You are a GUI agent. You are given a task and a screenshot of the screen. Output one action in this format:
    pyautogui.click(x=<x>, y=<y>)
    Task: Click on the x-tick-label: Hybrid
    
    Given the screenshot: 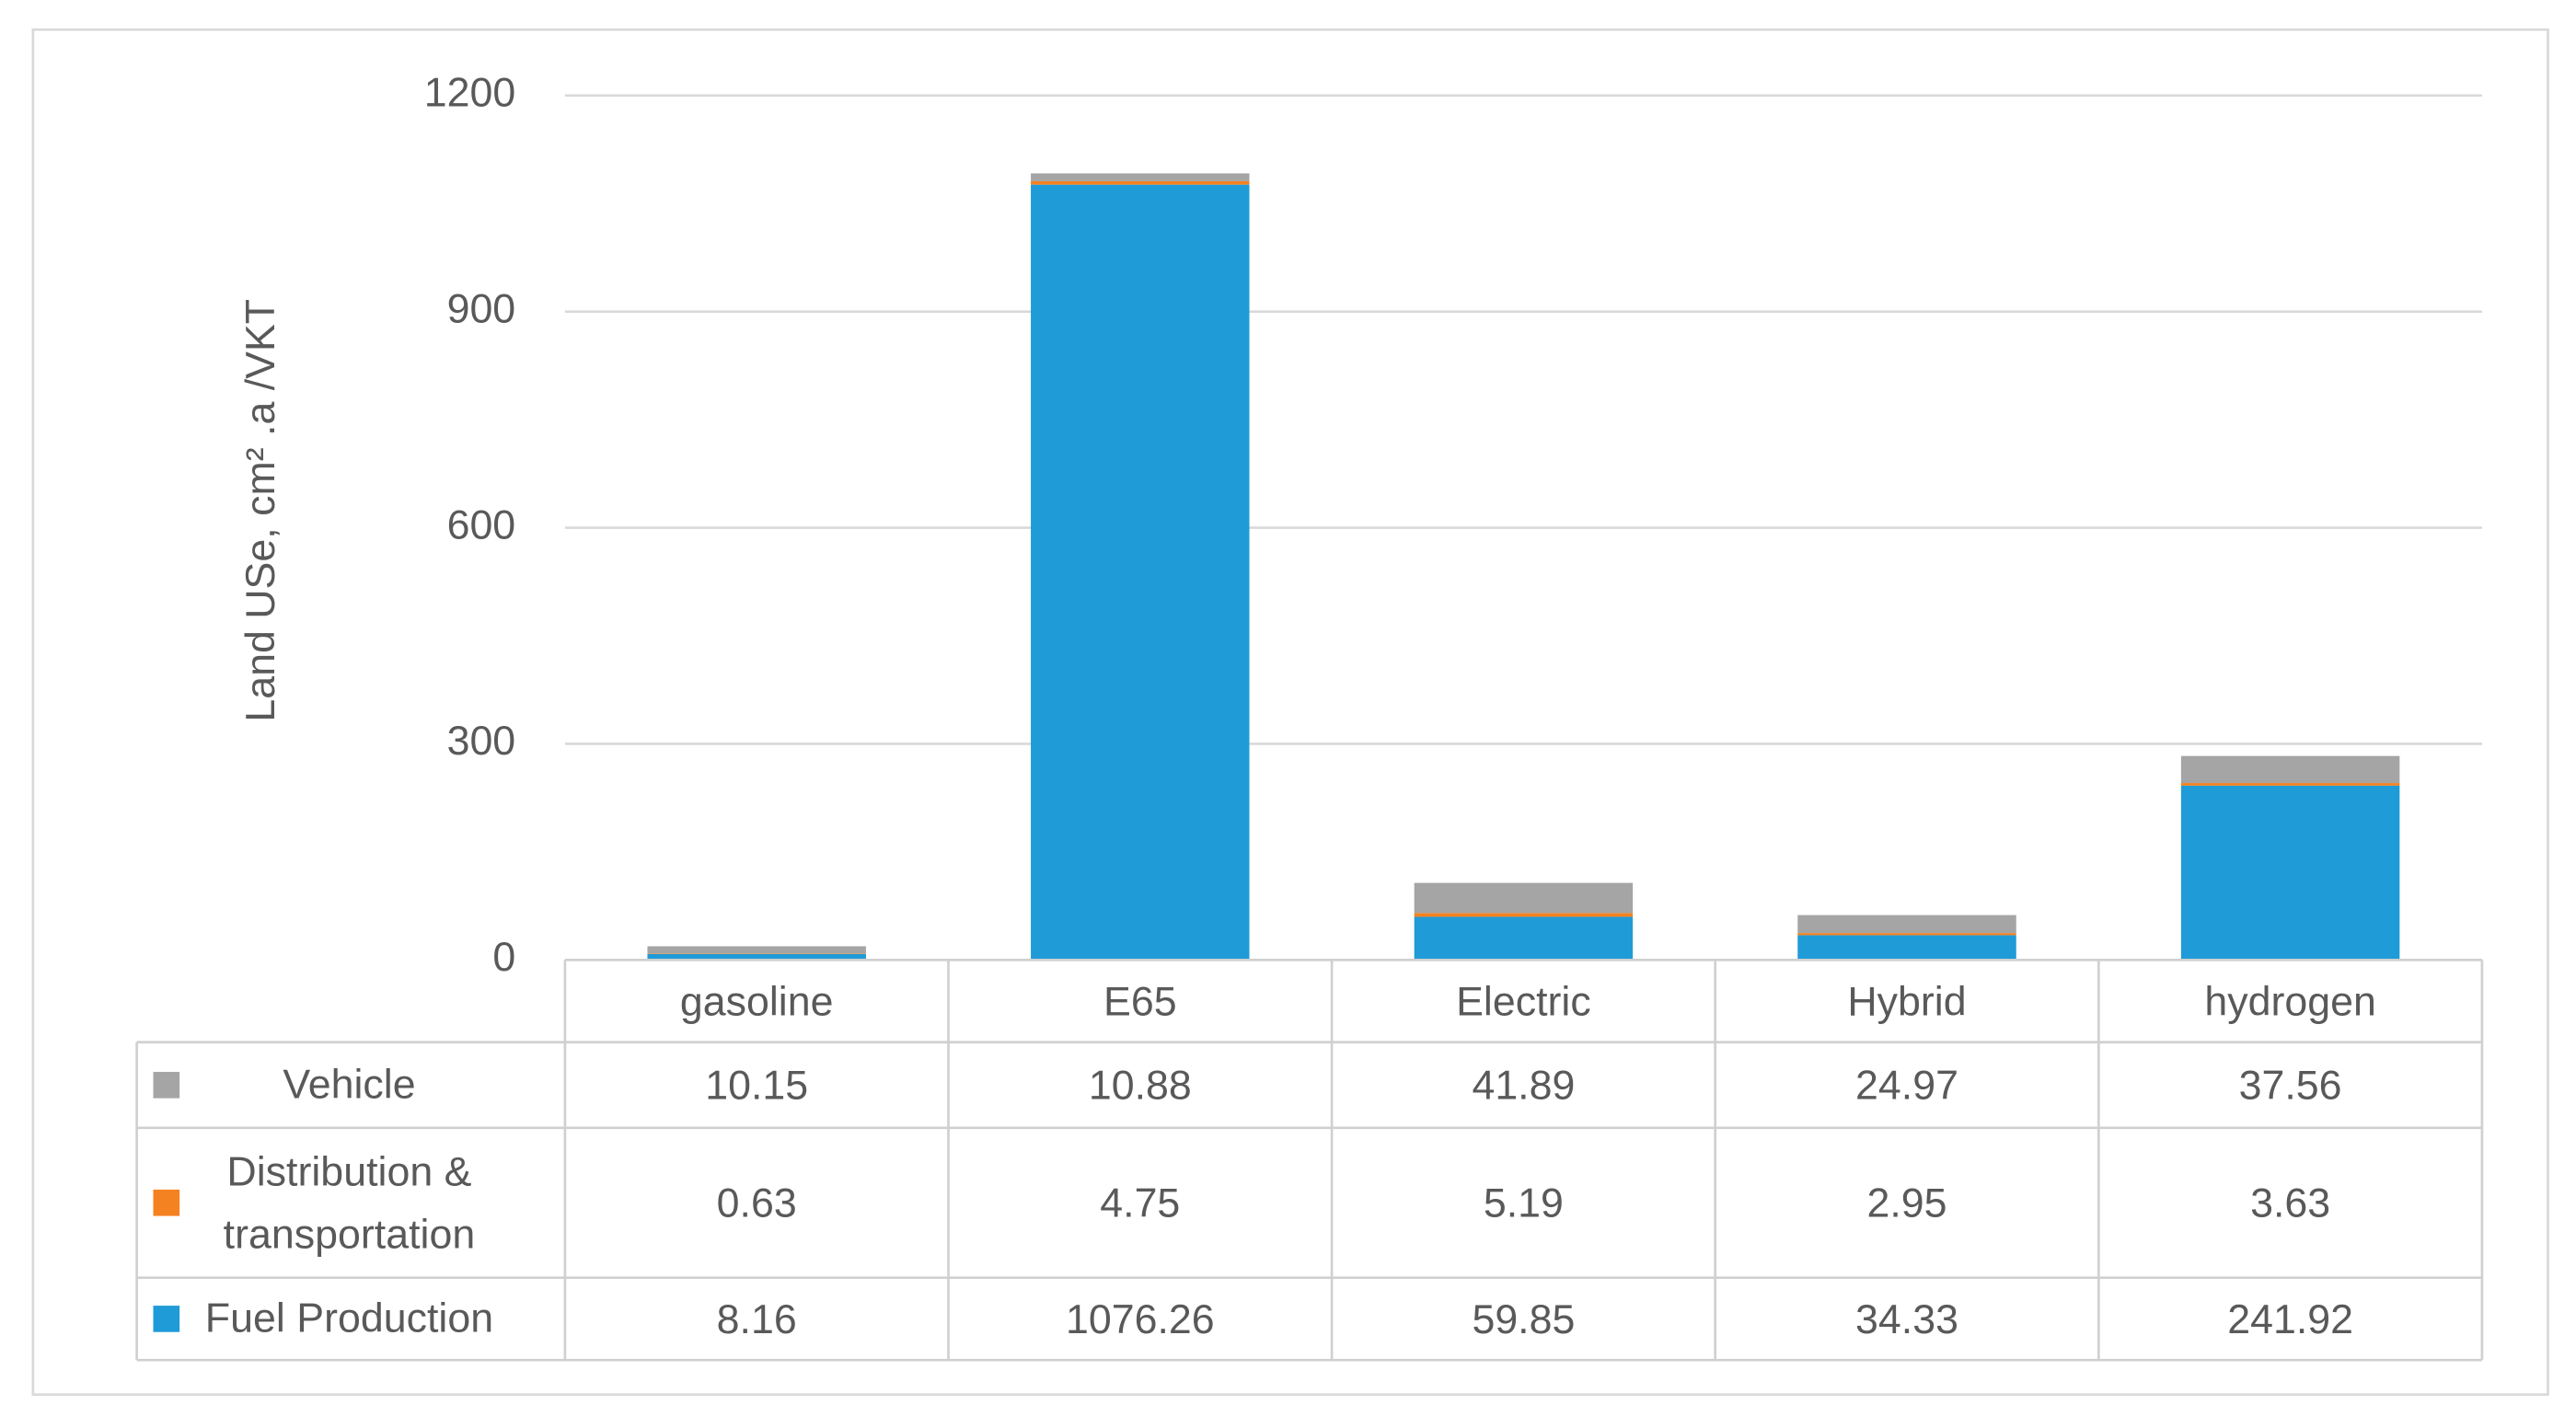 What is the action you would take?
    pyautogui.click(x=1906, y=1002)
    